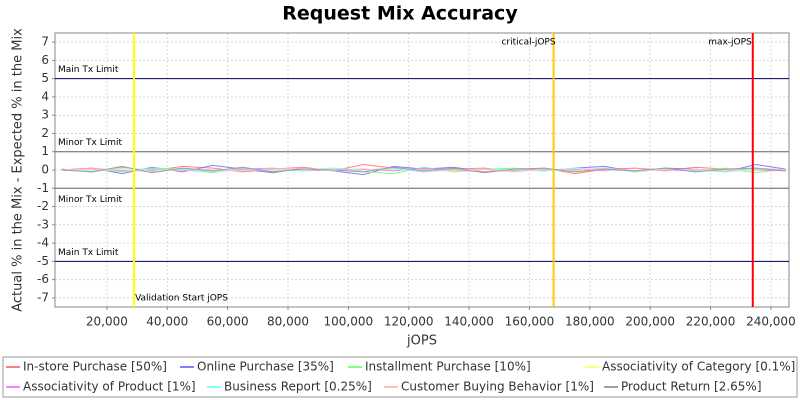  Describe the element at coordinates (107, 322) in the screenshot. I see `x-tick-label: 20,000` at that location.